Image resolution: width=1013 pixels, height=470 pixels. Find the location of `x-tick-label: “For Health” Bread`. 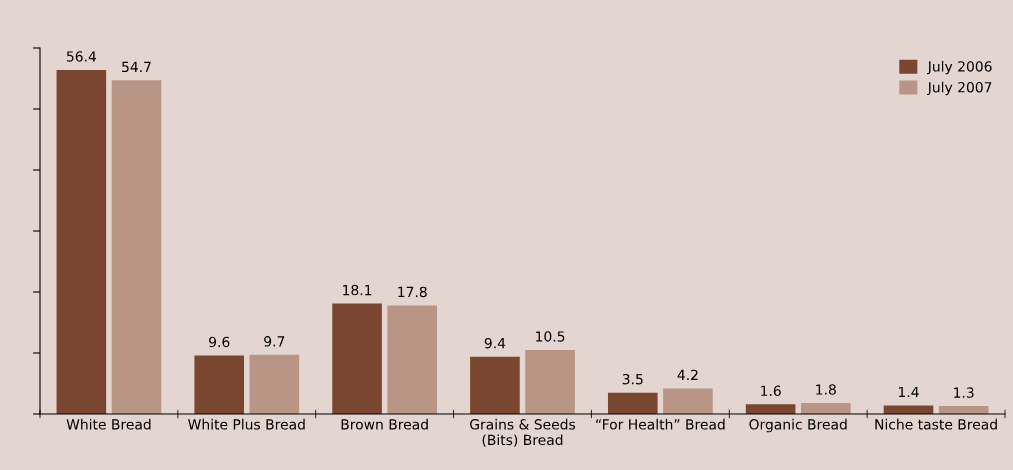

x-tick-label: “For Health” Bread is located at coordinates (660, 424).